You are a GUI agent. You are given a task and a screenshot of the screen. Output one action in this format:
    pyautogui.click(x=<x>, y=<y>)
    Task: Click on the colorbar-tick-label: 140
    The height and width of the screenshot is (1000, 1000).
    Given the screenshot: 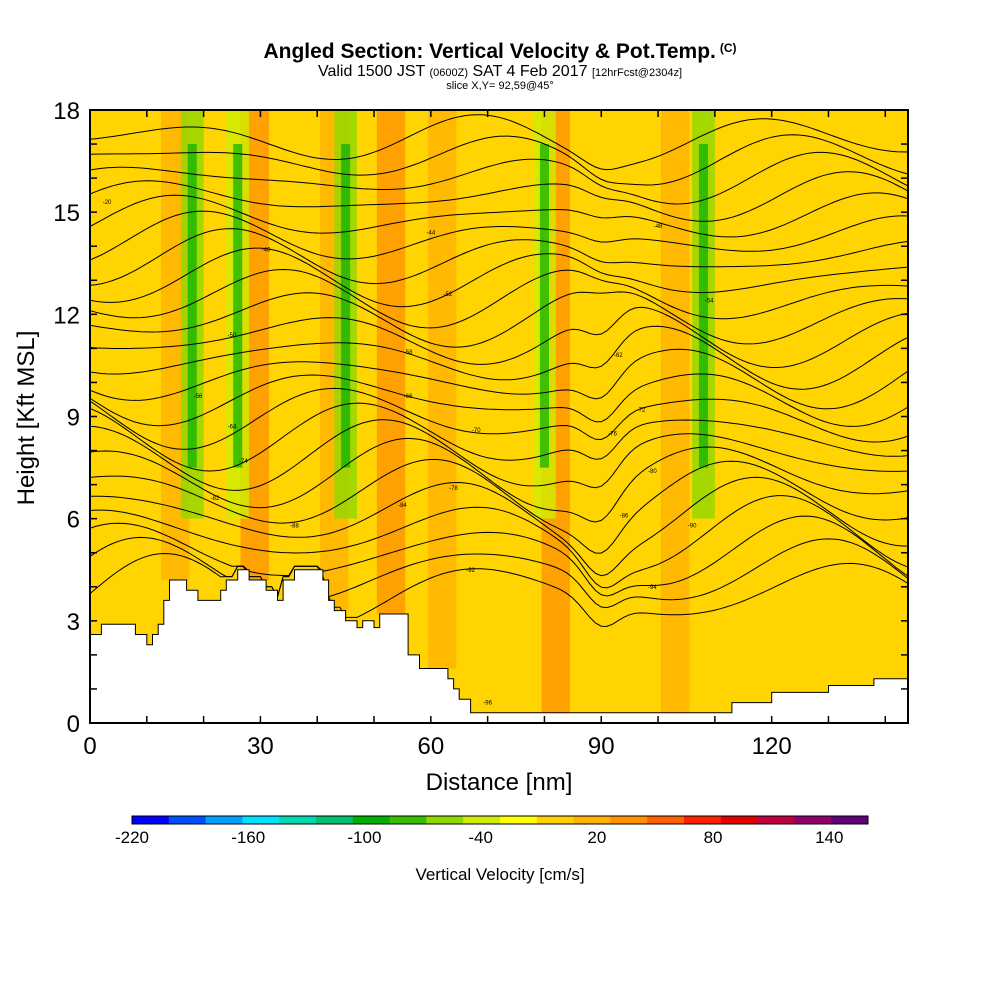 What is the action you would take?
    pyautogui.click(x=829, y=837)
    